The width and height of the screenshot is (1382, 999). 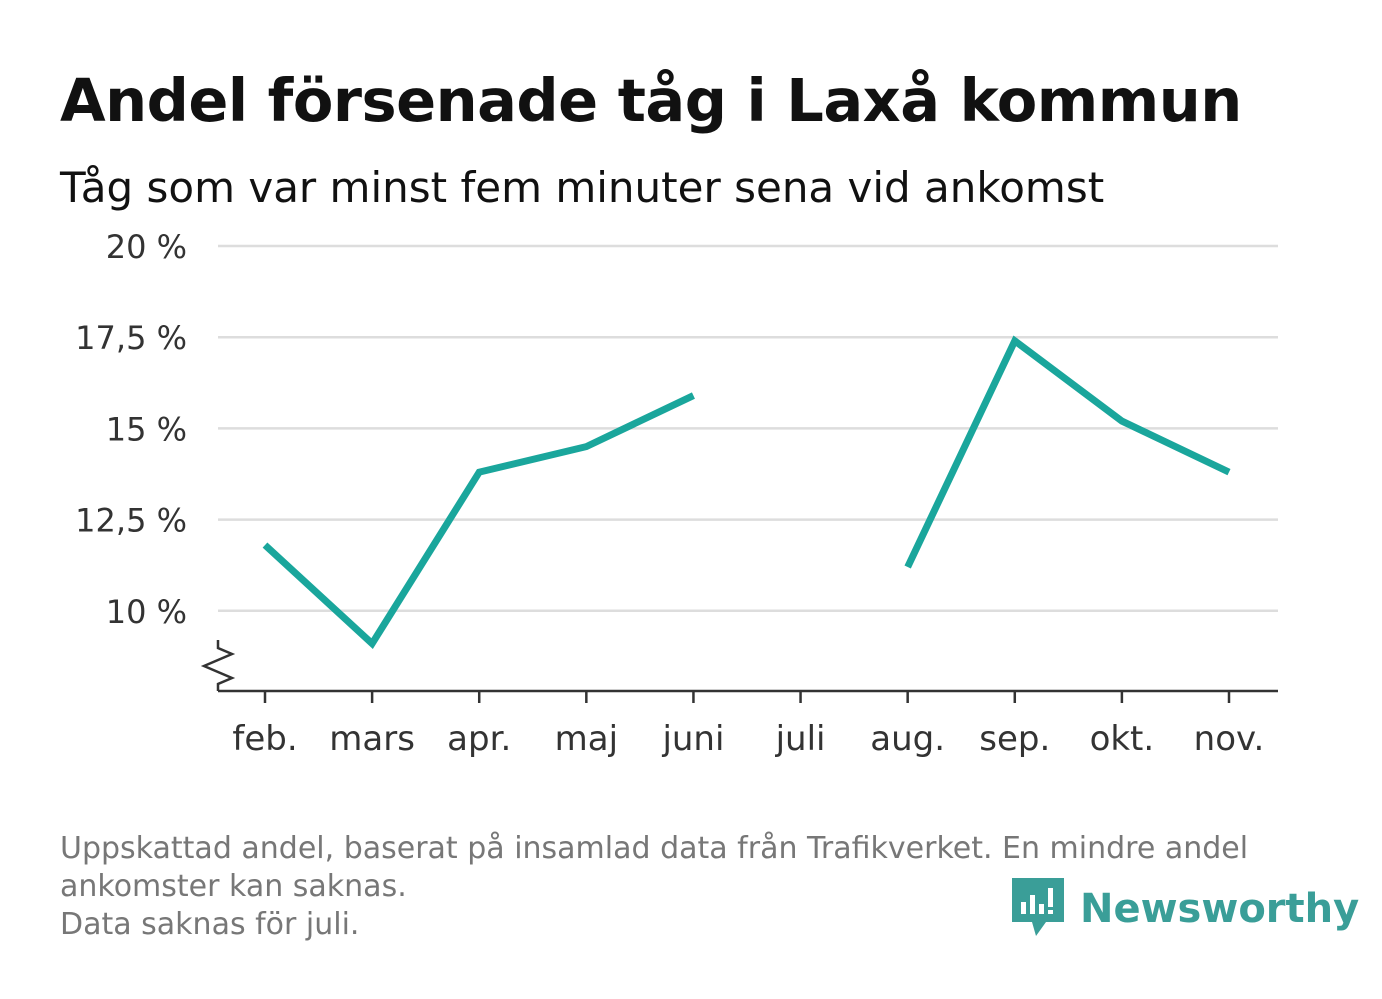 I want to click on x-tick-label: aug., so click(x=907, y=739).